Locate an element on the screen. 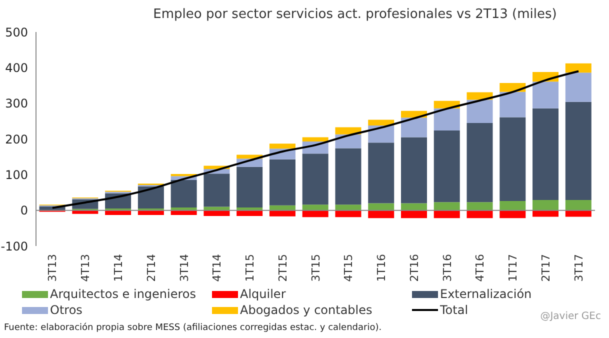 The height and width of the screenshot is (338, 609). x-tick-label: 3T15 is located at coordinates (315, 268).